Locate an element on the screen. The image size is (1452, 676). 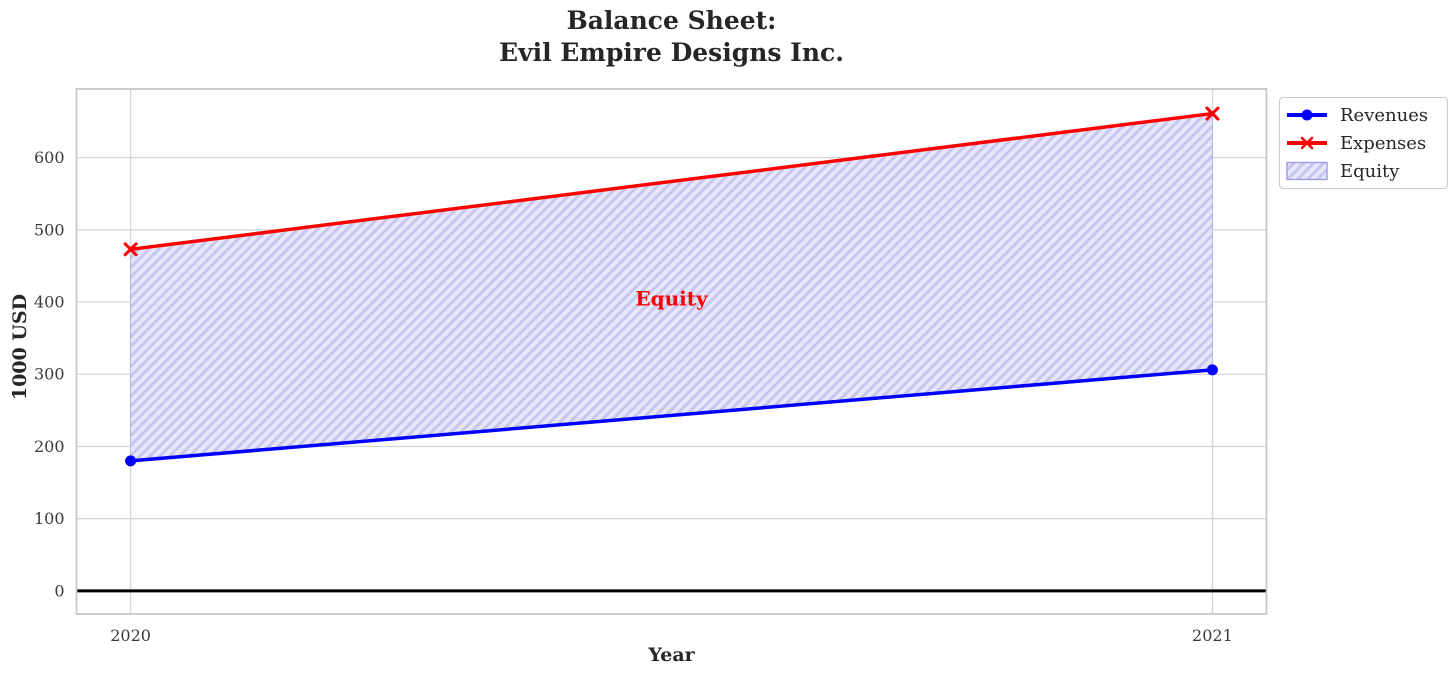
x-axis-label: Year is located at coordinates (671, 655).